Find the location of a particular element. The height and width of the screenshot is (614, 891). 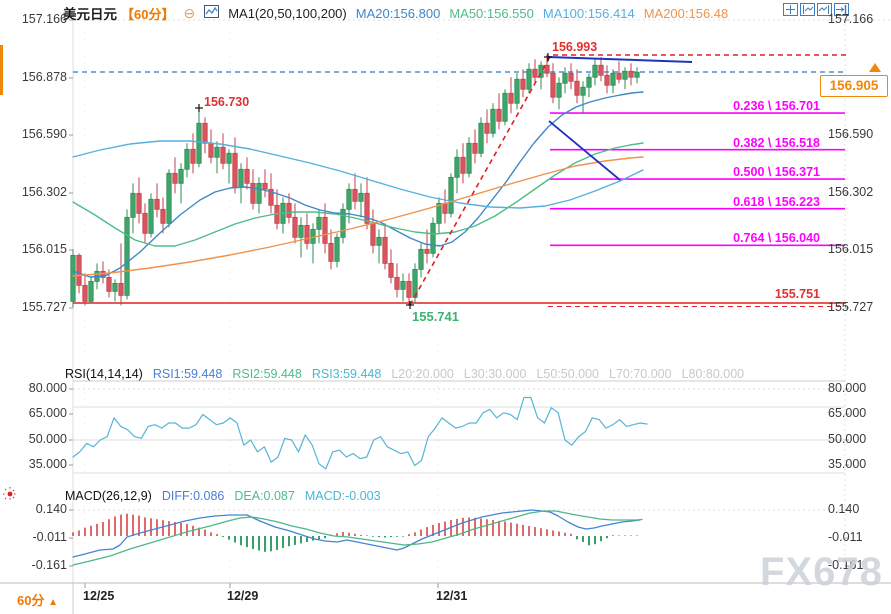

ma100-value: MA100:156.414 is located at coordinates (588, 13).